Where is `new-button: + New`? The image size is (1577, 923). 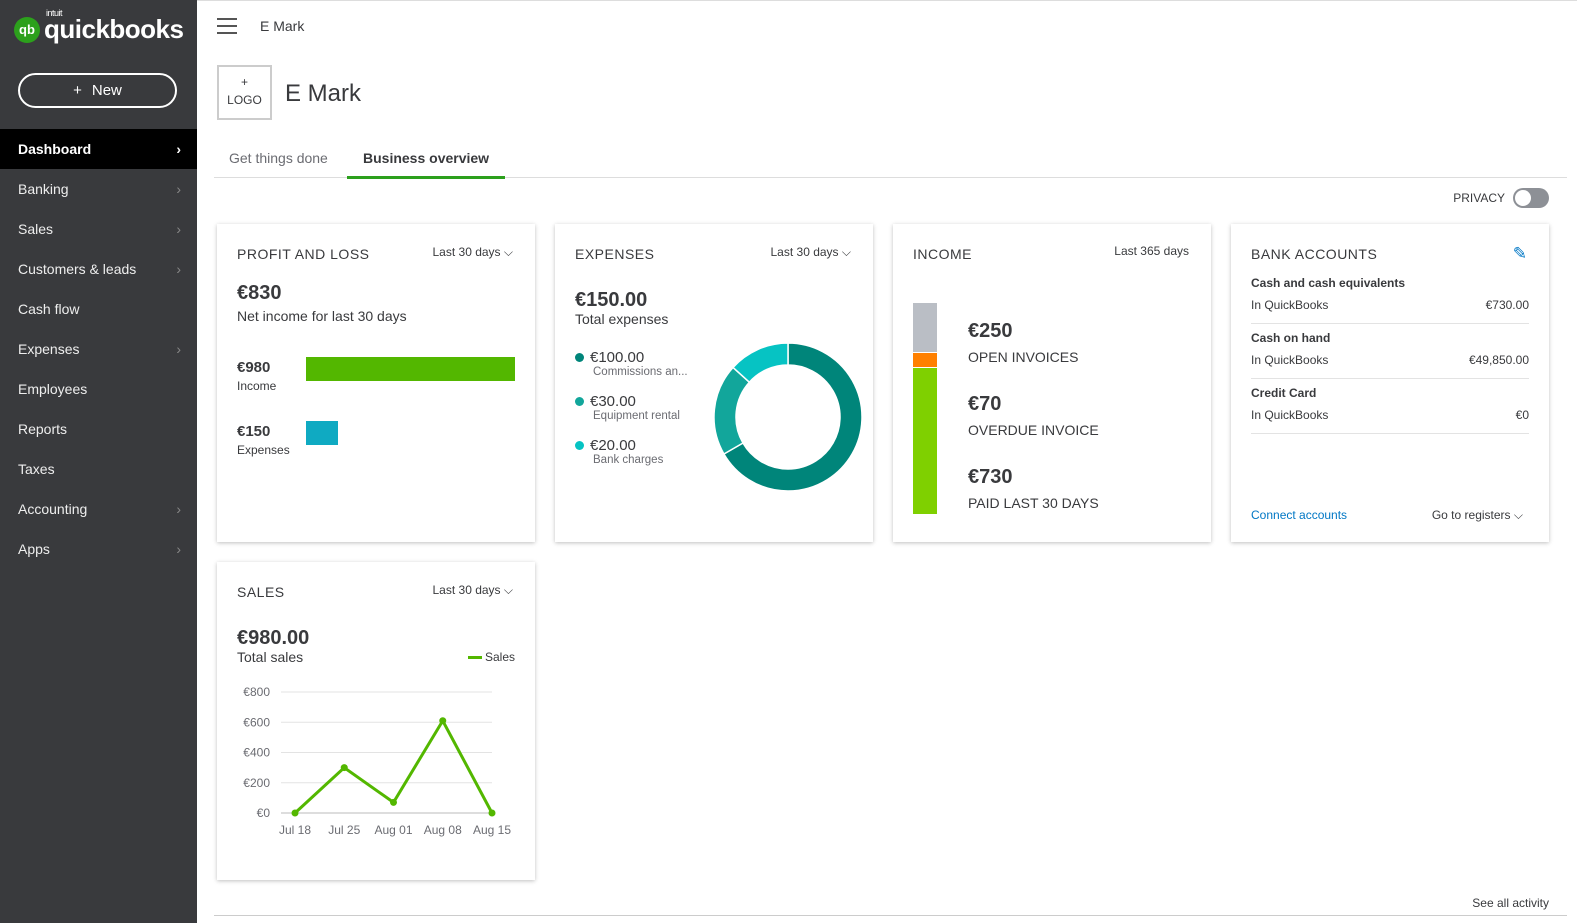 new-button: + New is located at coordinates (97, 90).